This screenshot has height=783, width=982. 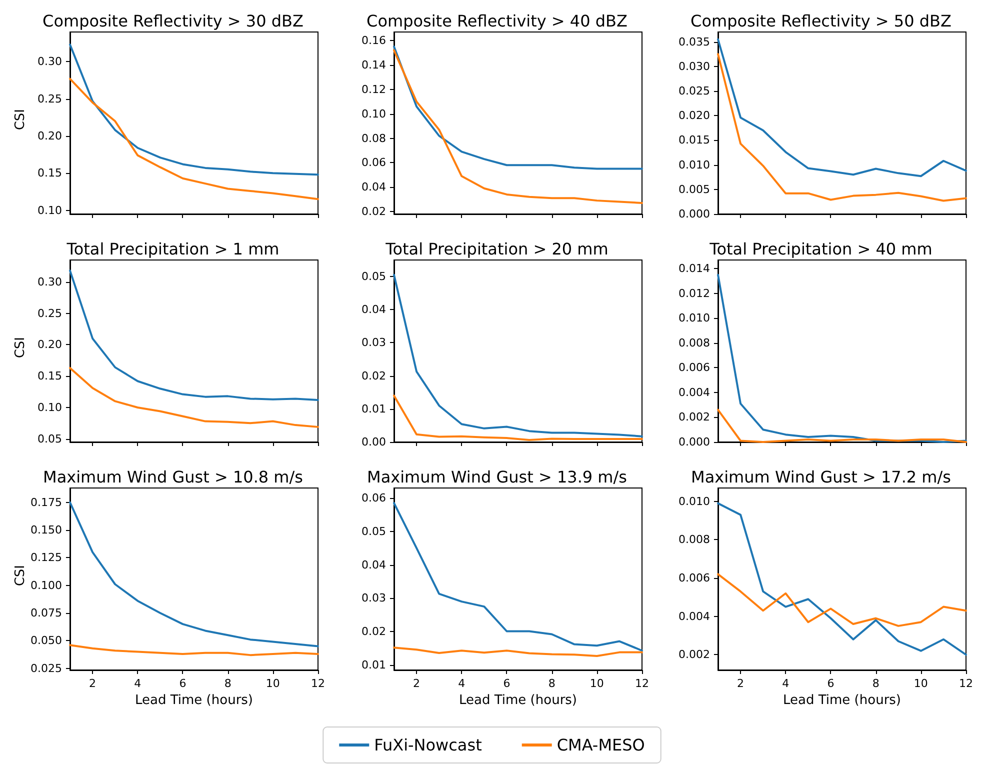 What do you see at coordinates (374, 41) in the screenshot?
I see `y-tick-label: 0.16` at bounding box center [374, 41].